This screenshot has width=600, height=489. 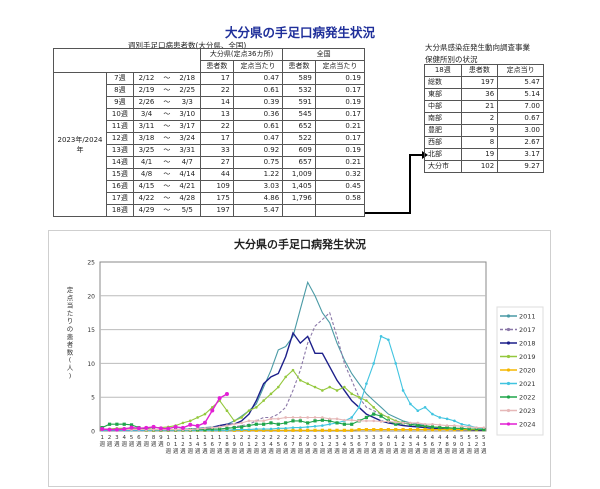 What do you see at coordinates (484, 154) in the screenshot?
I see `table-row: 北部 19 3.17` at bounding box center [484, 154].